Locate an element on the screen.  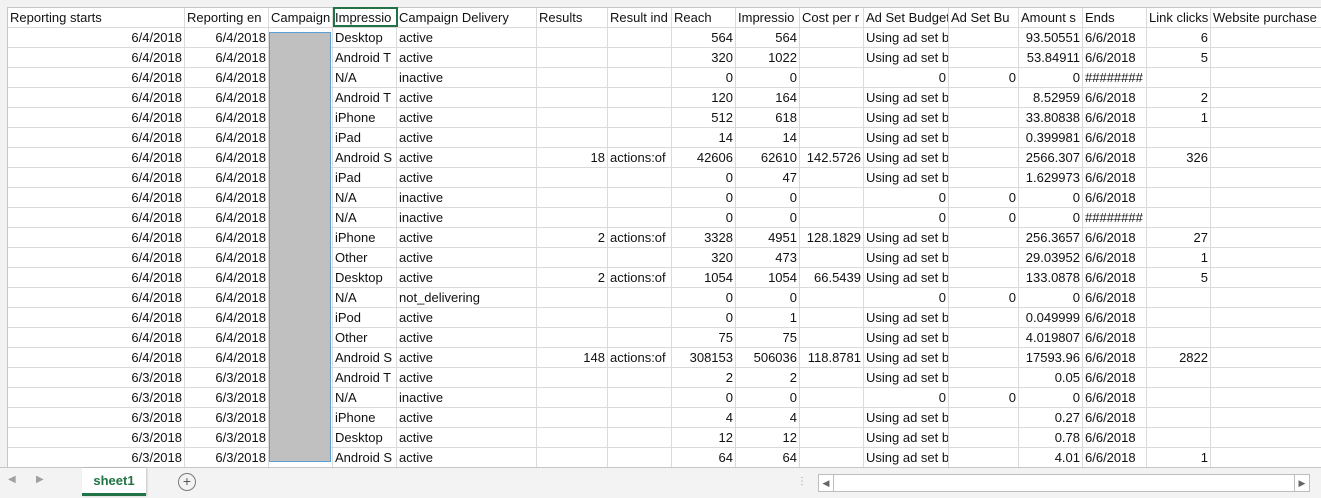
table-cell: 1 is located at coordinates (1179, 258).